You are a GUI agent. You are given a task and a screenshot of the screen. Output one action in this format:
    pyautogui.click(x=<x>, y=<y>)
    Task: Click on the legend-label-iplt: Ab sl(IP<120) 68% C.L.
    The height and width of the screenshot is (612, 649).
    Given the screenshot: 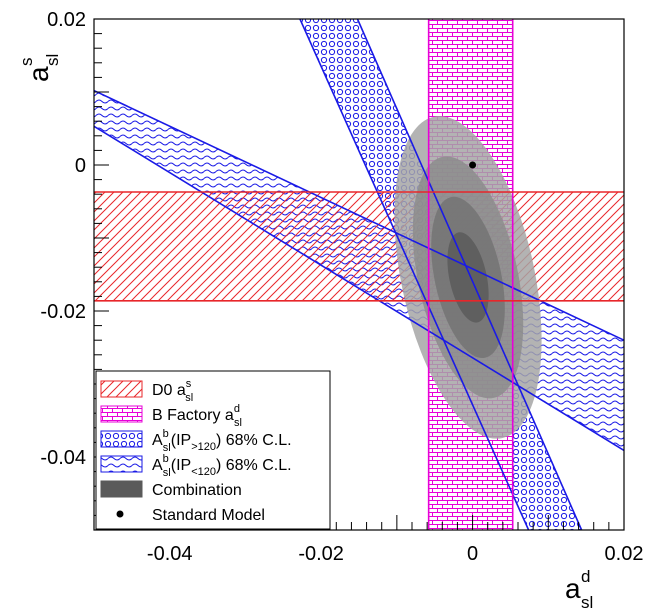 What is the action you would take?
    pyautogui.click(x=222, y=466)
    